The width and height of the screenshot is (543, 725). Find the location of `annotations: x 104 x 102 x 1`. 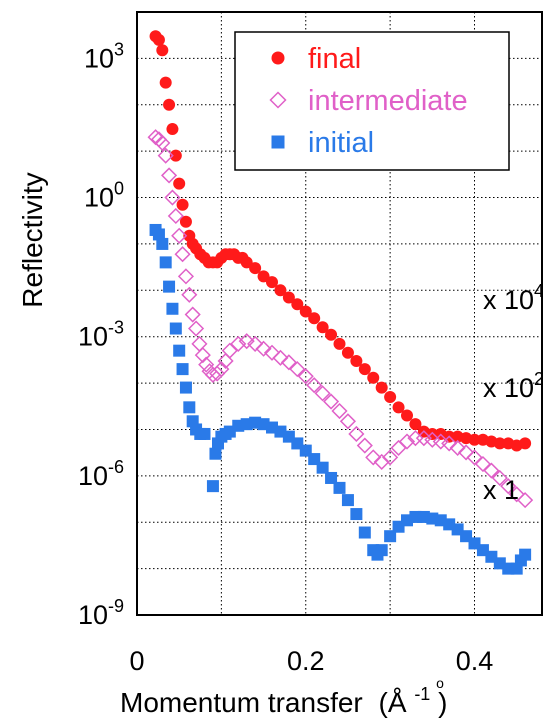

annotations: x 104 x 102 x 1 is located at coordinates (513, 393).